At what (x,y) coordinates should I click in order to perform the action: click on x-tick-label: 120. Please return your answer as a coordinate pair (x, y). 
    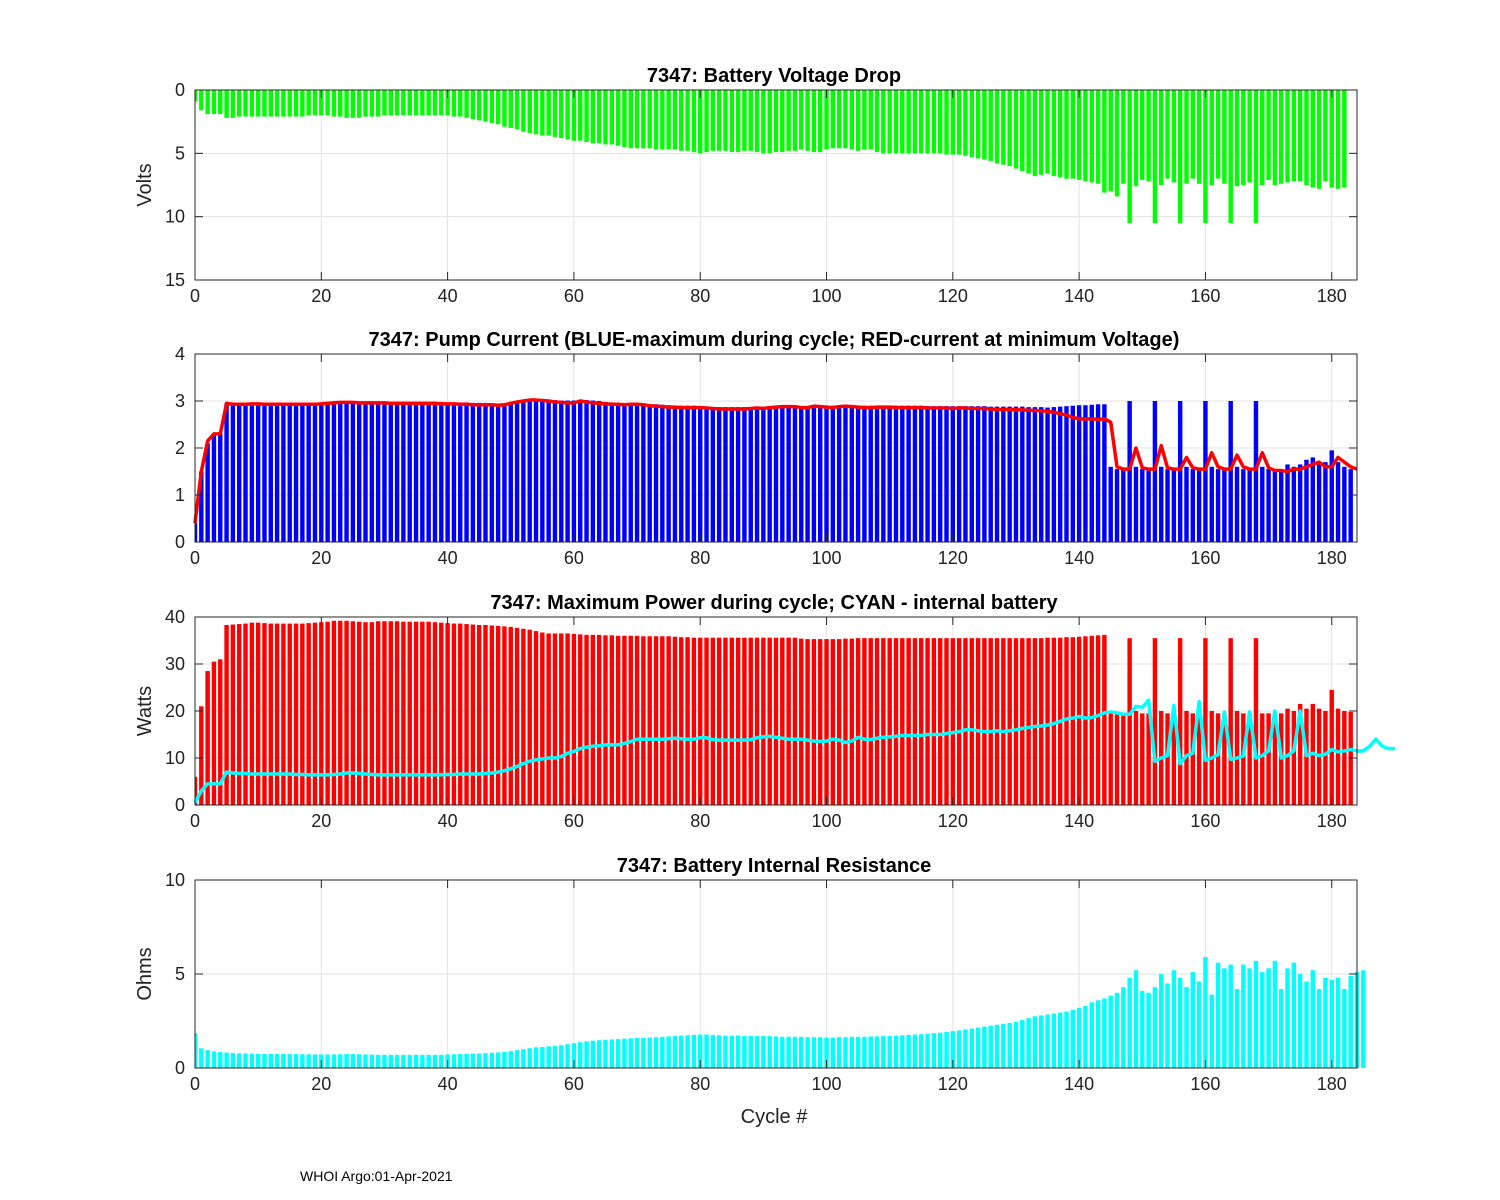
    Looking at the image, I should click on (953, 821).